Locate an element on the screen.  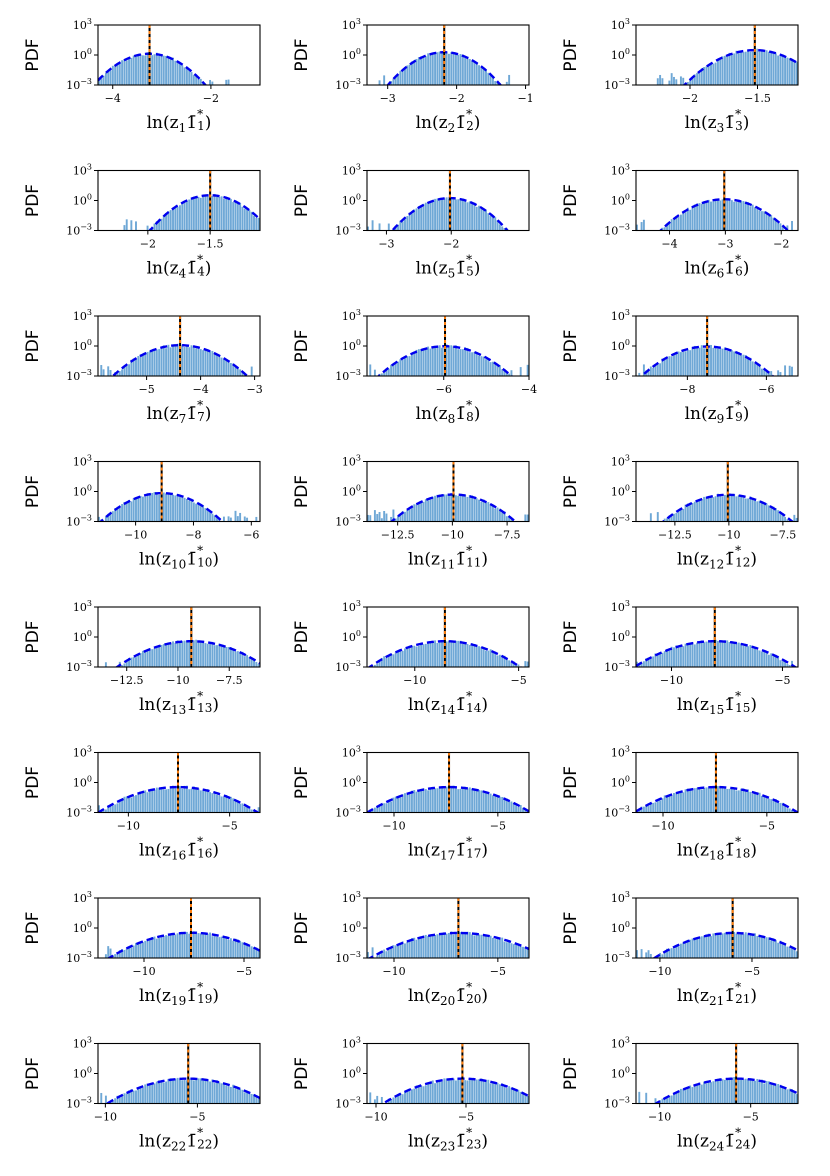
xtick-label: −6 is located at coordinates (251, 535).